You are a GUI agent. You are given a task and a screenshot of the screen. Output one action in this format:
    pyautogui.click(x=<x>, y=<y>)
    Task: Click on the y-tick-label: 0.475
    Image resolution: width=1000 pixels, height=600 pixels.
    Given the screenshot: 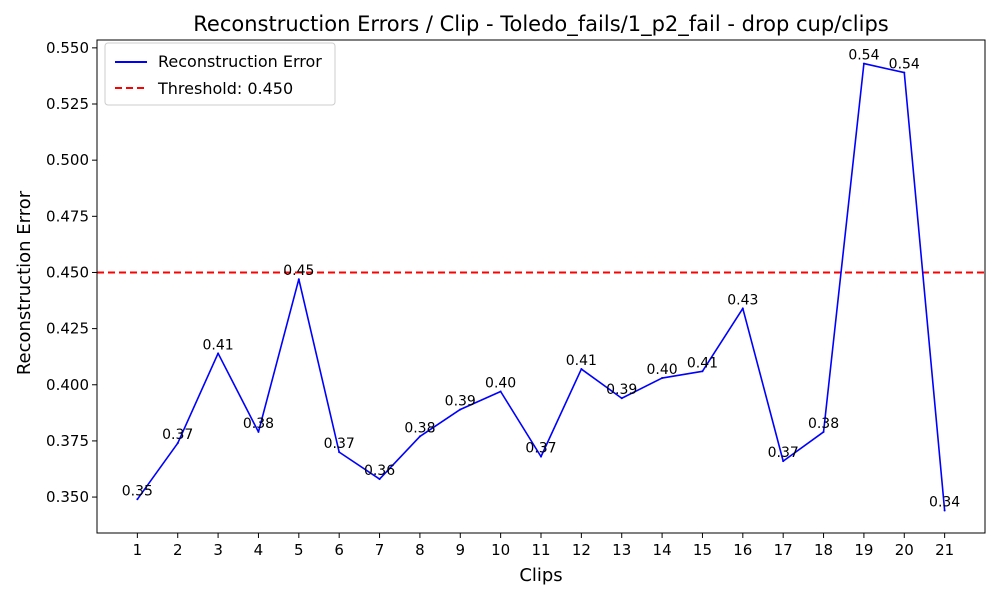 What is the action you would take?
    pyautogui.click(x=67, y=216)
    